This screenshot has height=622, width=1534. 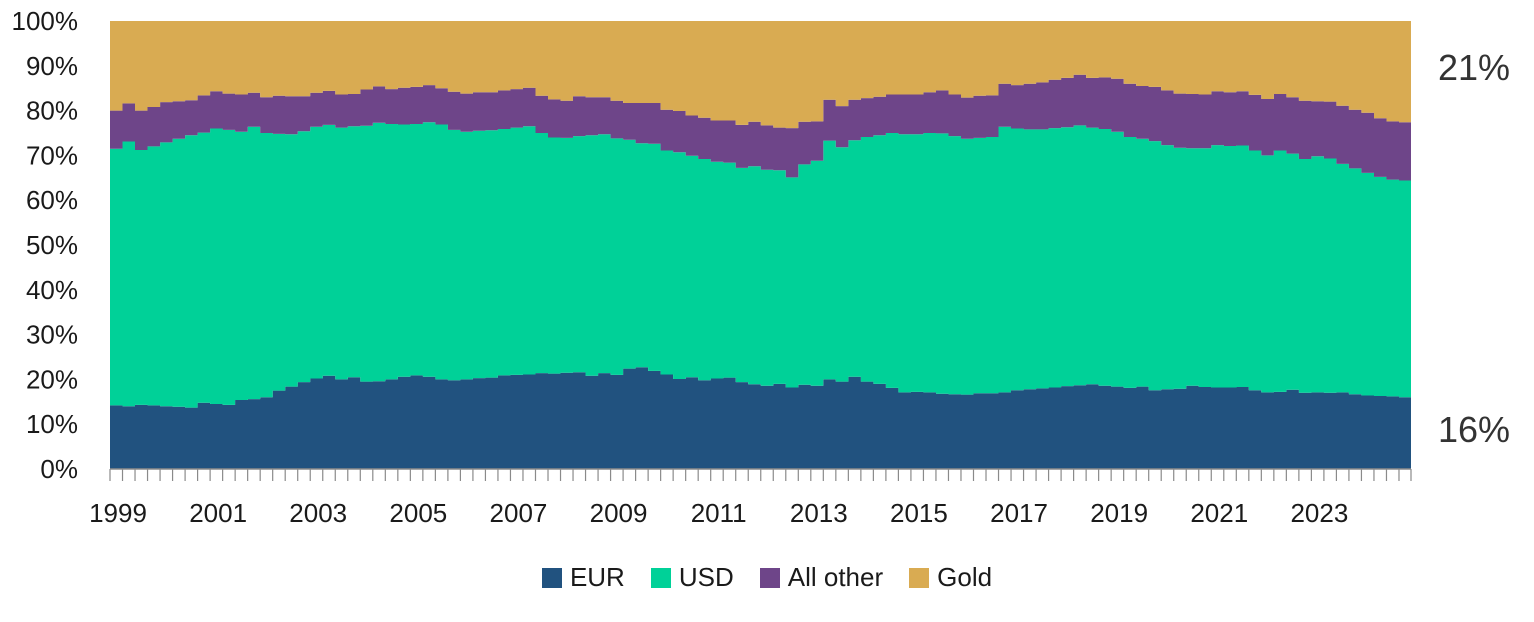 I want to click on end-label-gold: 21%, so click(x=1474, y=67).